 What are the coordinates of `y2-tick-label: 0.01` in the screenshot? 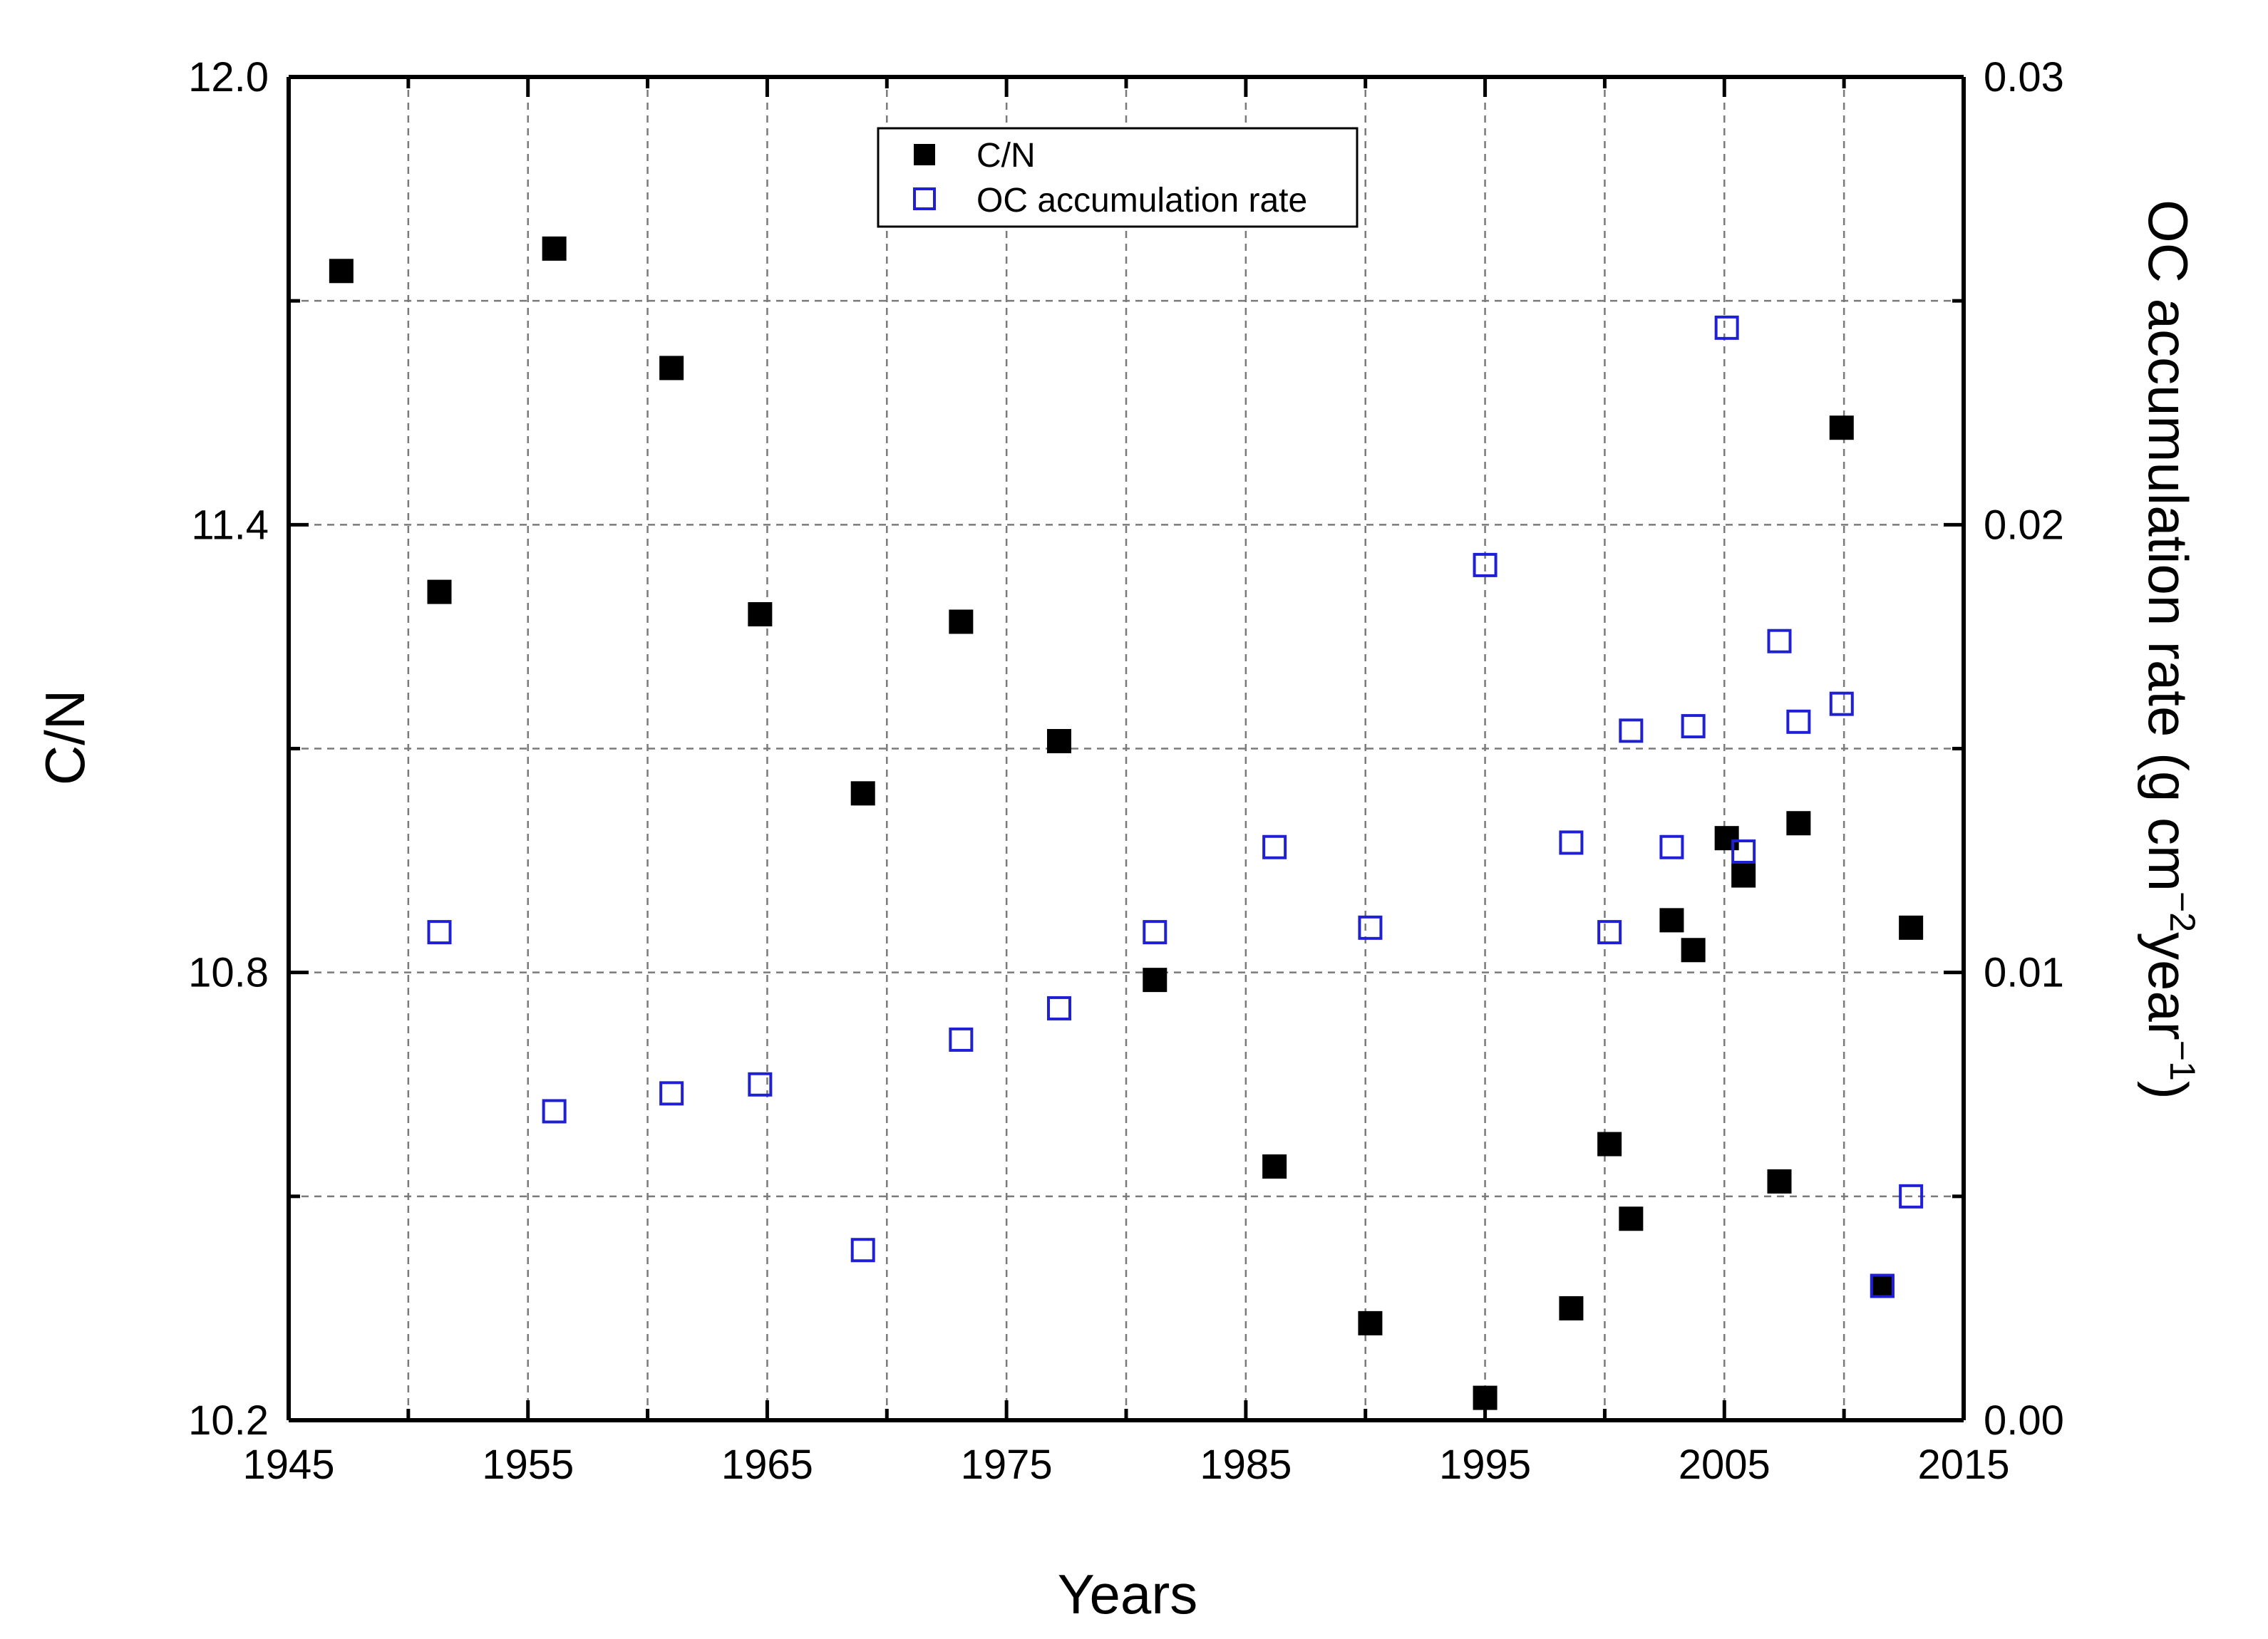 It's located at (2024, 973).